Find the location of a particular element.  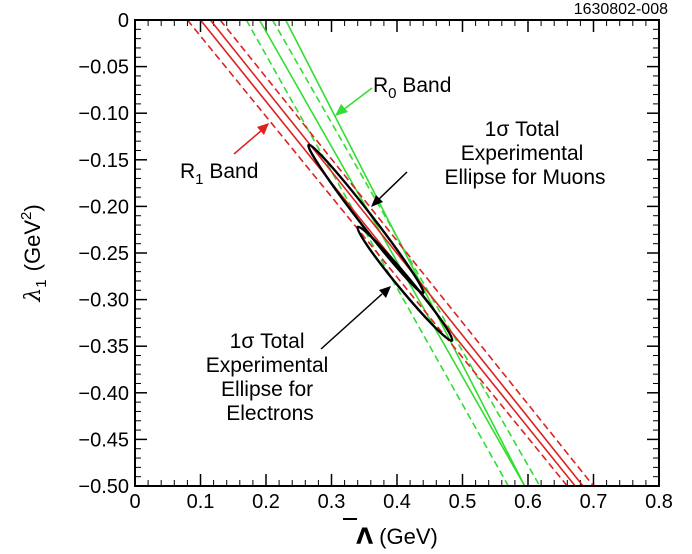

figure-id: 1630802-008 is located at coordinates (621, 9).